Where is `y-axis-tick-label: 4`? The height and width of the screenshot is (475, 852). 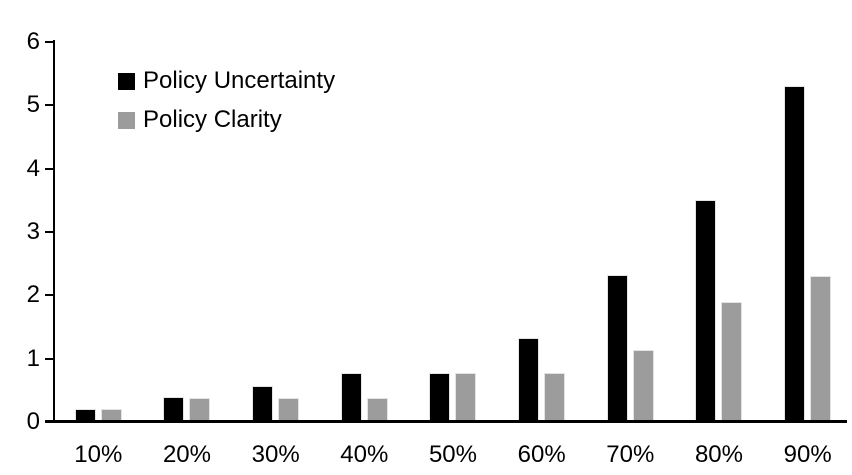 y-axis-tick-label: 4 is located at coordinates (33, 168).